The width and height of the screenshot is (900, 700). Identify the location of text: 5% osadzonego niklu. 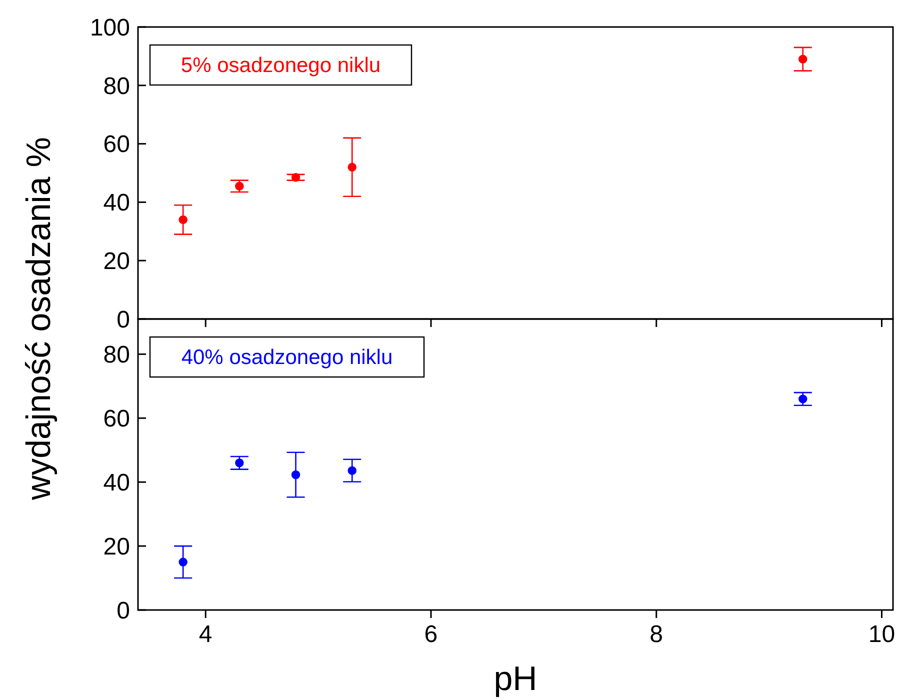
(280, 65).